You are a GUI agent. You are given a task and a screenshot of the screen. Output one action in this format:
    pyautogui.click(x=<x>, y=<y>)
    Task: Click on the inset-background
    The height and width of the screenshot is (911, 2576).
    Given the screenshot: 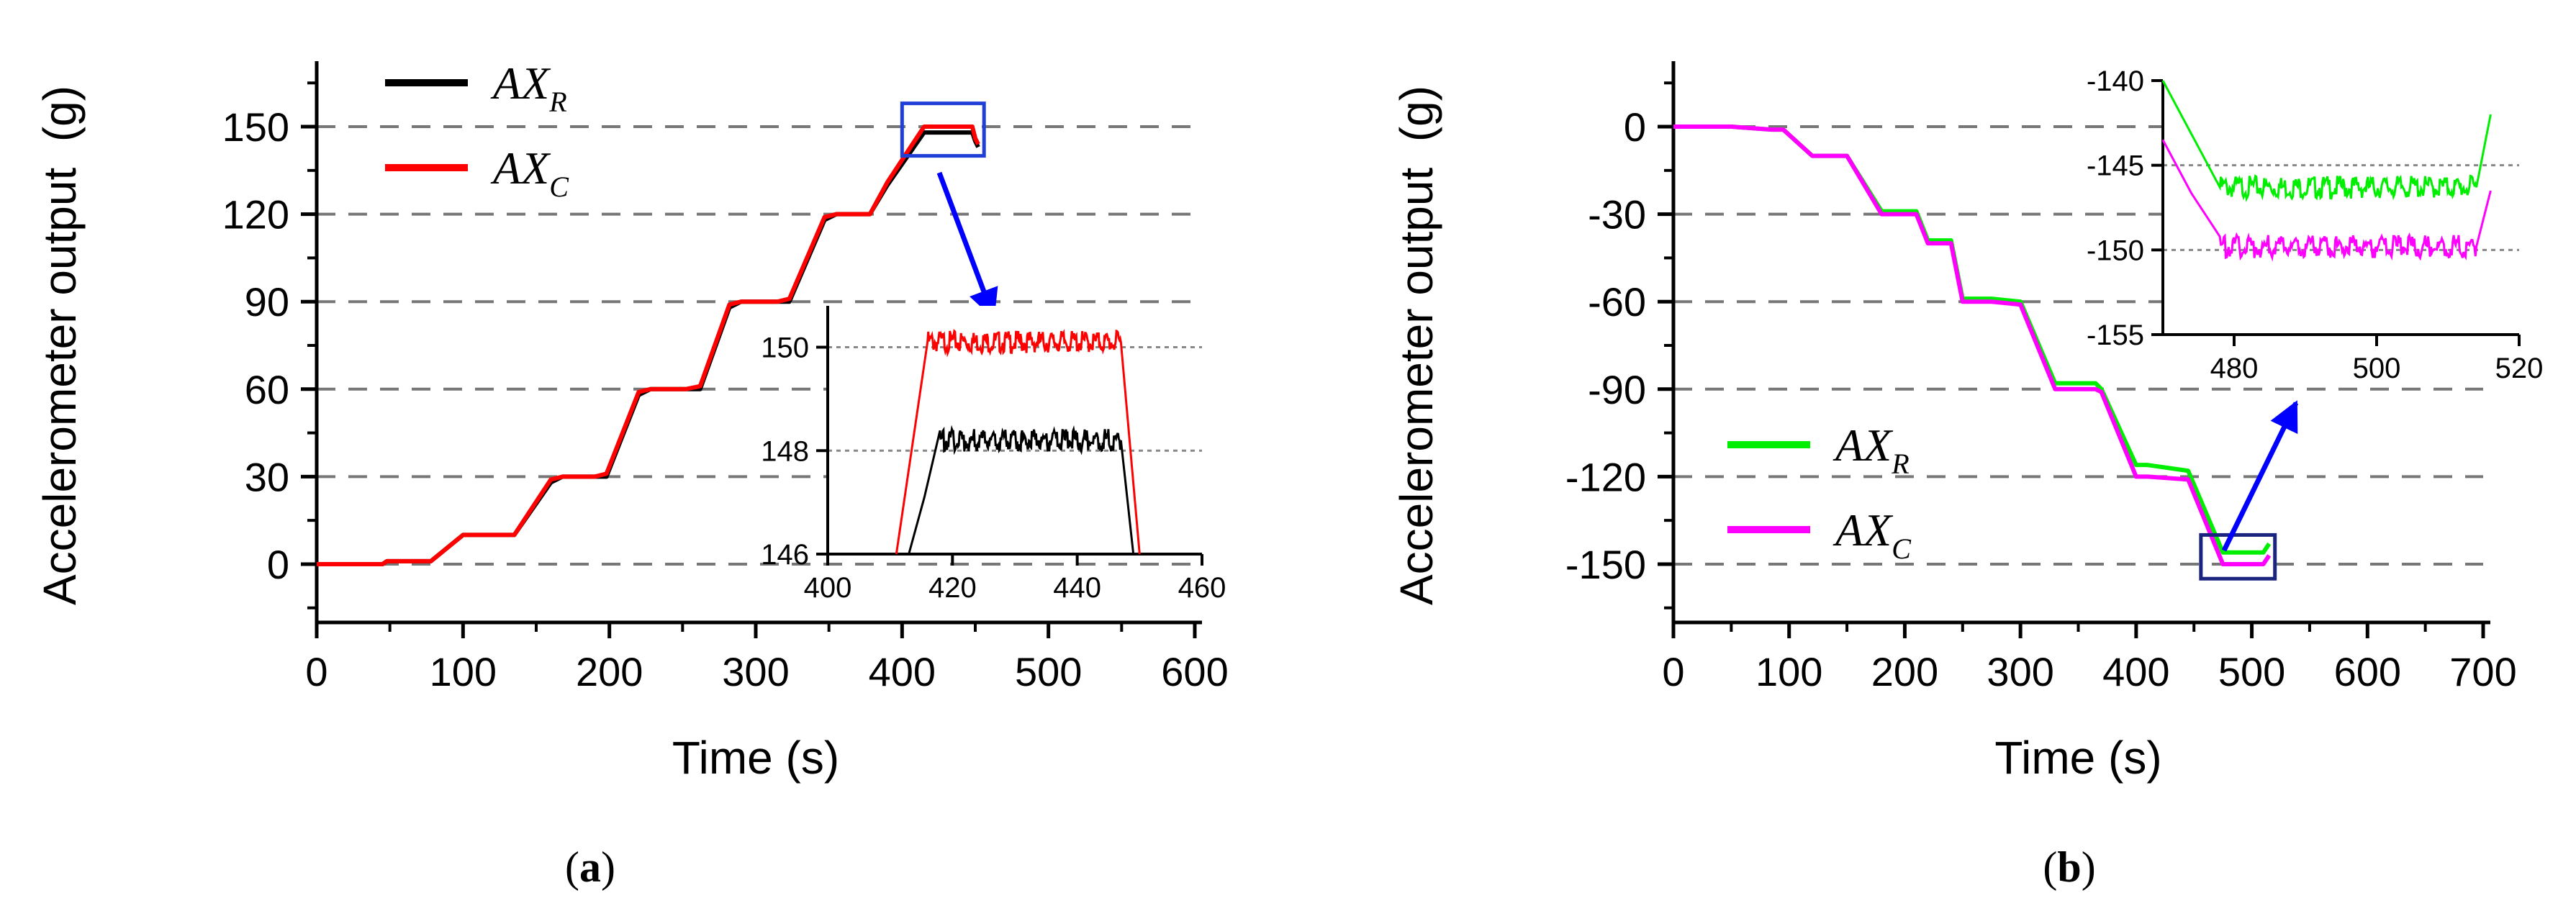 What is the action you would take?
    pyautogui.click(x=2341, y=208)
    